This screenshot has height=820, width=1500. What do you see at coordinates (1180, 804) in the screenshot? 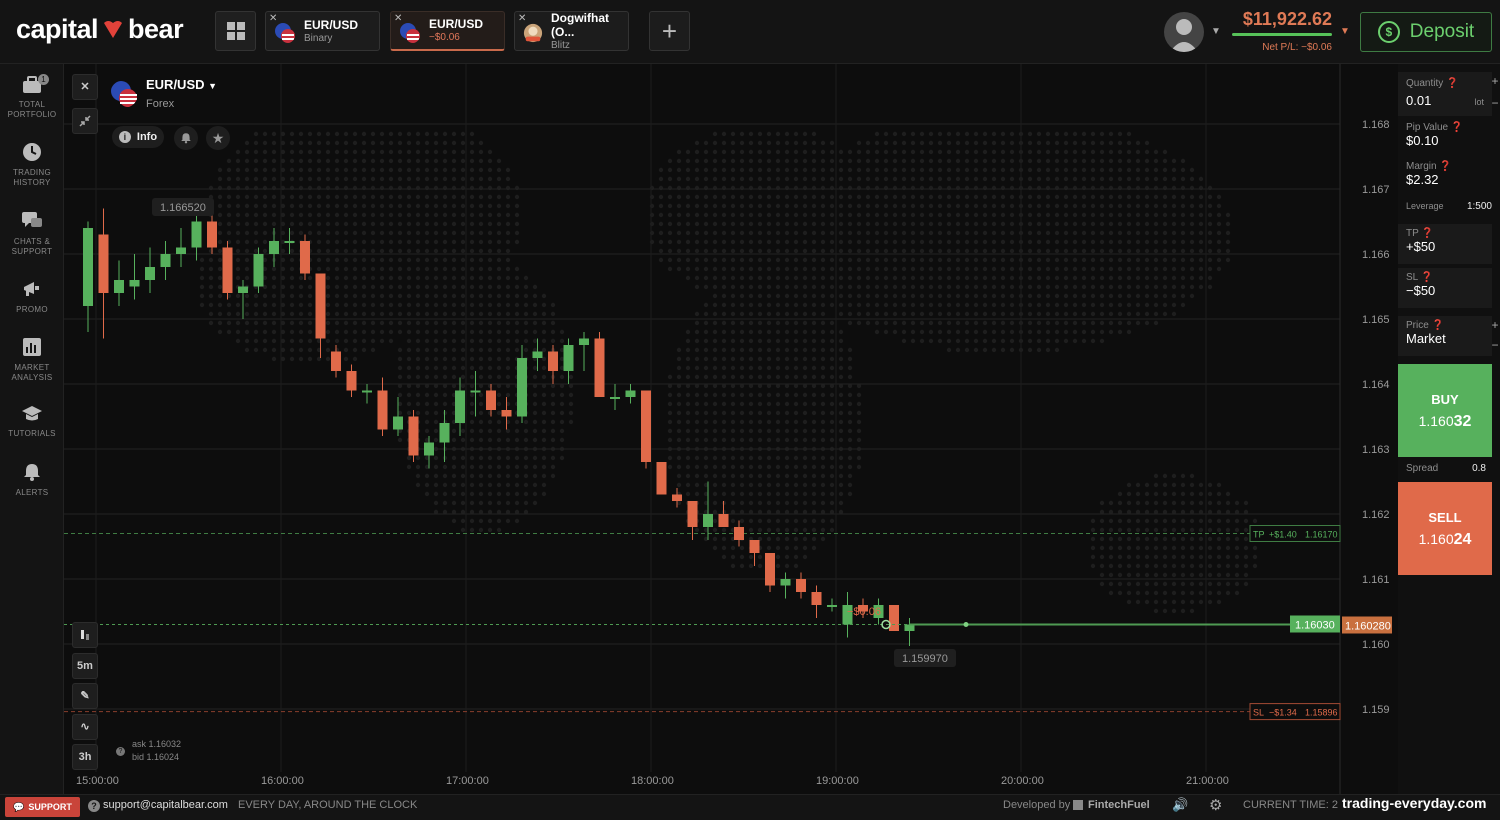
I see `sound-icon: 🔊` at bounding box center [1180, 804].